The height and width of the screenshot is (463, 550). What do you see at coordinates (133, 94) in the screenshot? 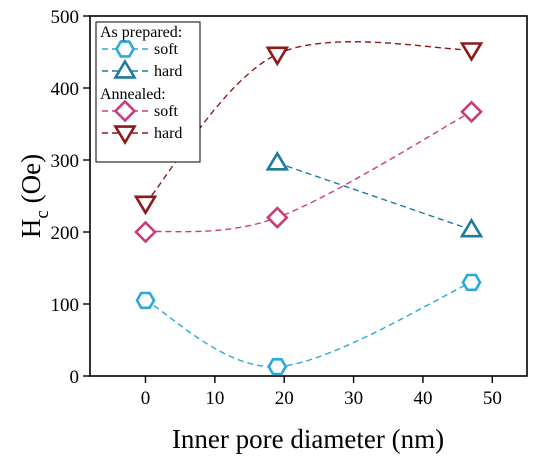
I see `legend-heading: Annealed:` at bounding box center [133, 94].